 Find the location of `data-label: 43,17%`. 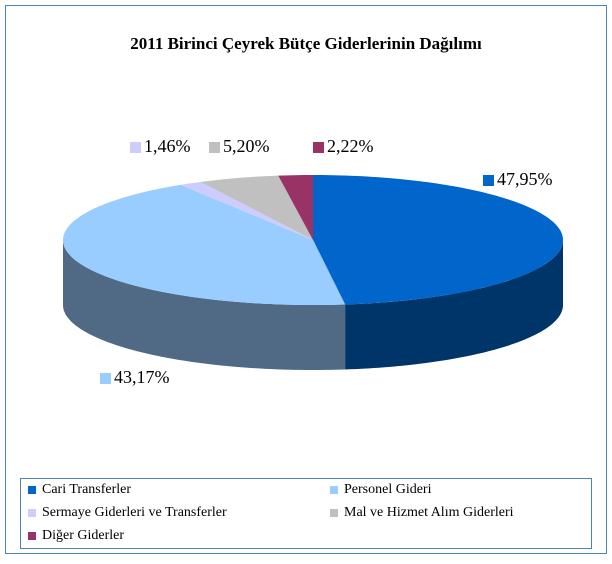

data-label: 43,17% is located at coordinates (142, 377).